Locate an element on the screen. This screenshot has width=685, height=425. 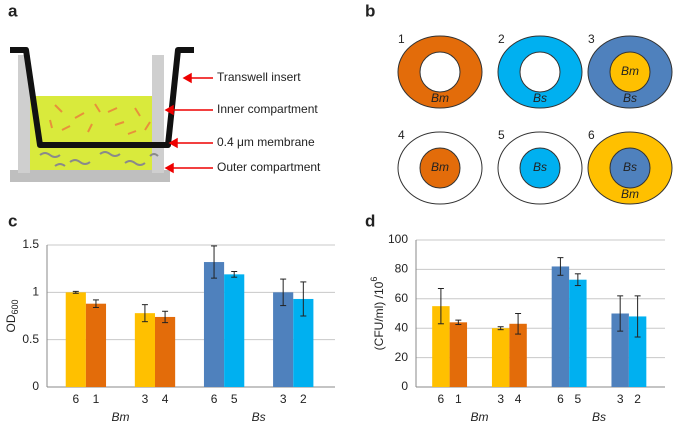
panel-label: a is located at coordinates (13, 10).